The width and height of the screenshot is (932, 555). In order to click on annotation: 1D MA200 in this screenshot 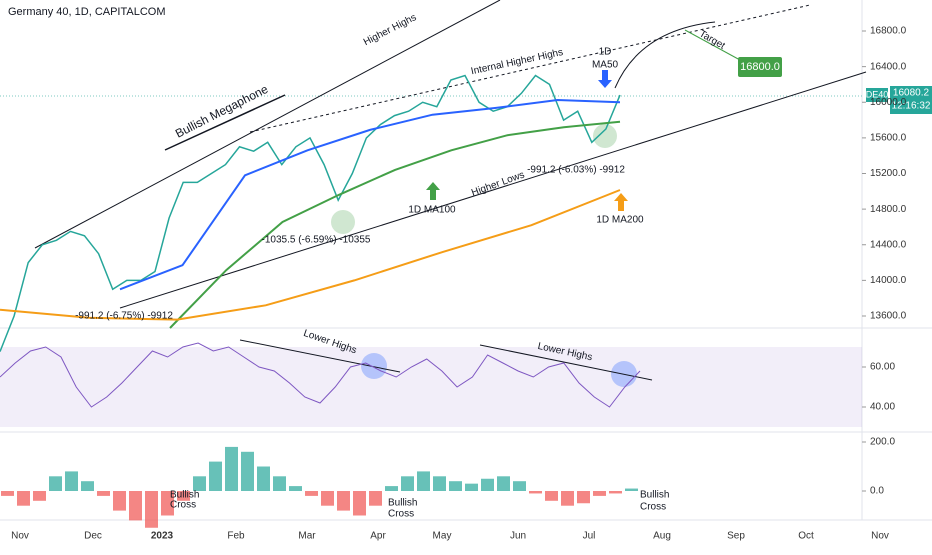, I will do `click(620, 220)`.